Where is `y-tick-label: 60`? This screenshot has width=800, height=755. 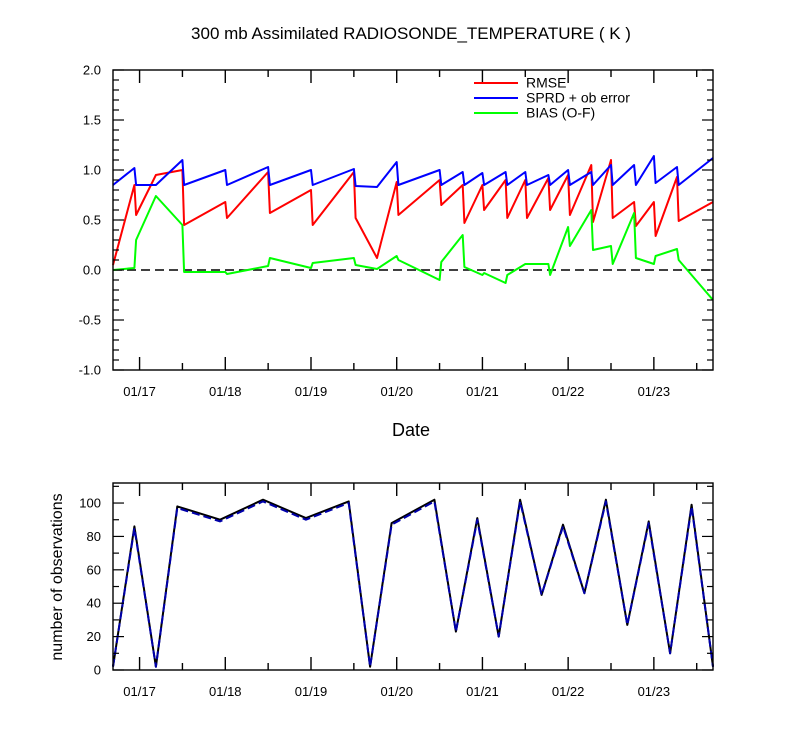 y-tick-label: 60 is located at coordinates (94, 569).